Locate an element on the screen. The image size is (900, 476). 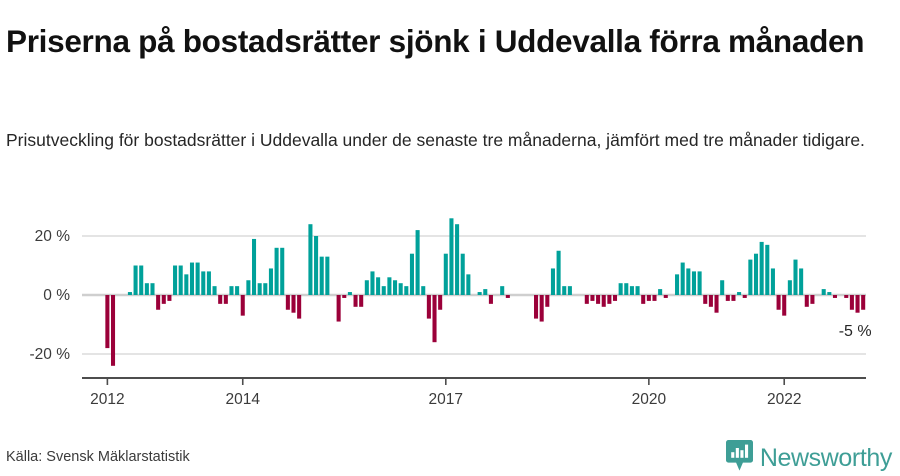
brand-name: Newsworthy is located at coordinates (826, 457).